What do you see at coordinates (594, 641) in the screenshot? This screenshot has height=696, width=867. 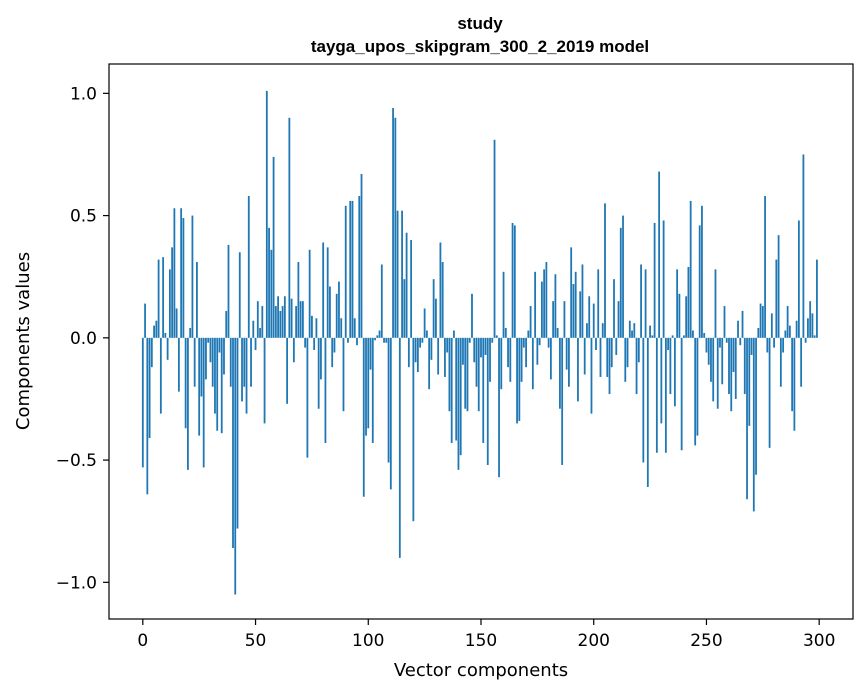 I see `x-tick-label: 200` at bounding box center [594, 641].